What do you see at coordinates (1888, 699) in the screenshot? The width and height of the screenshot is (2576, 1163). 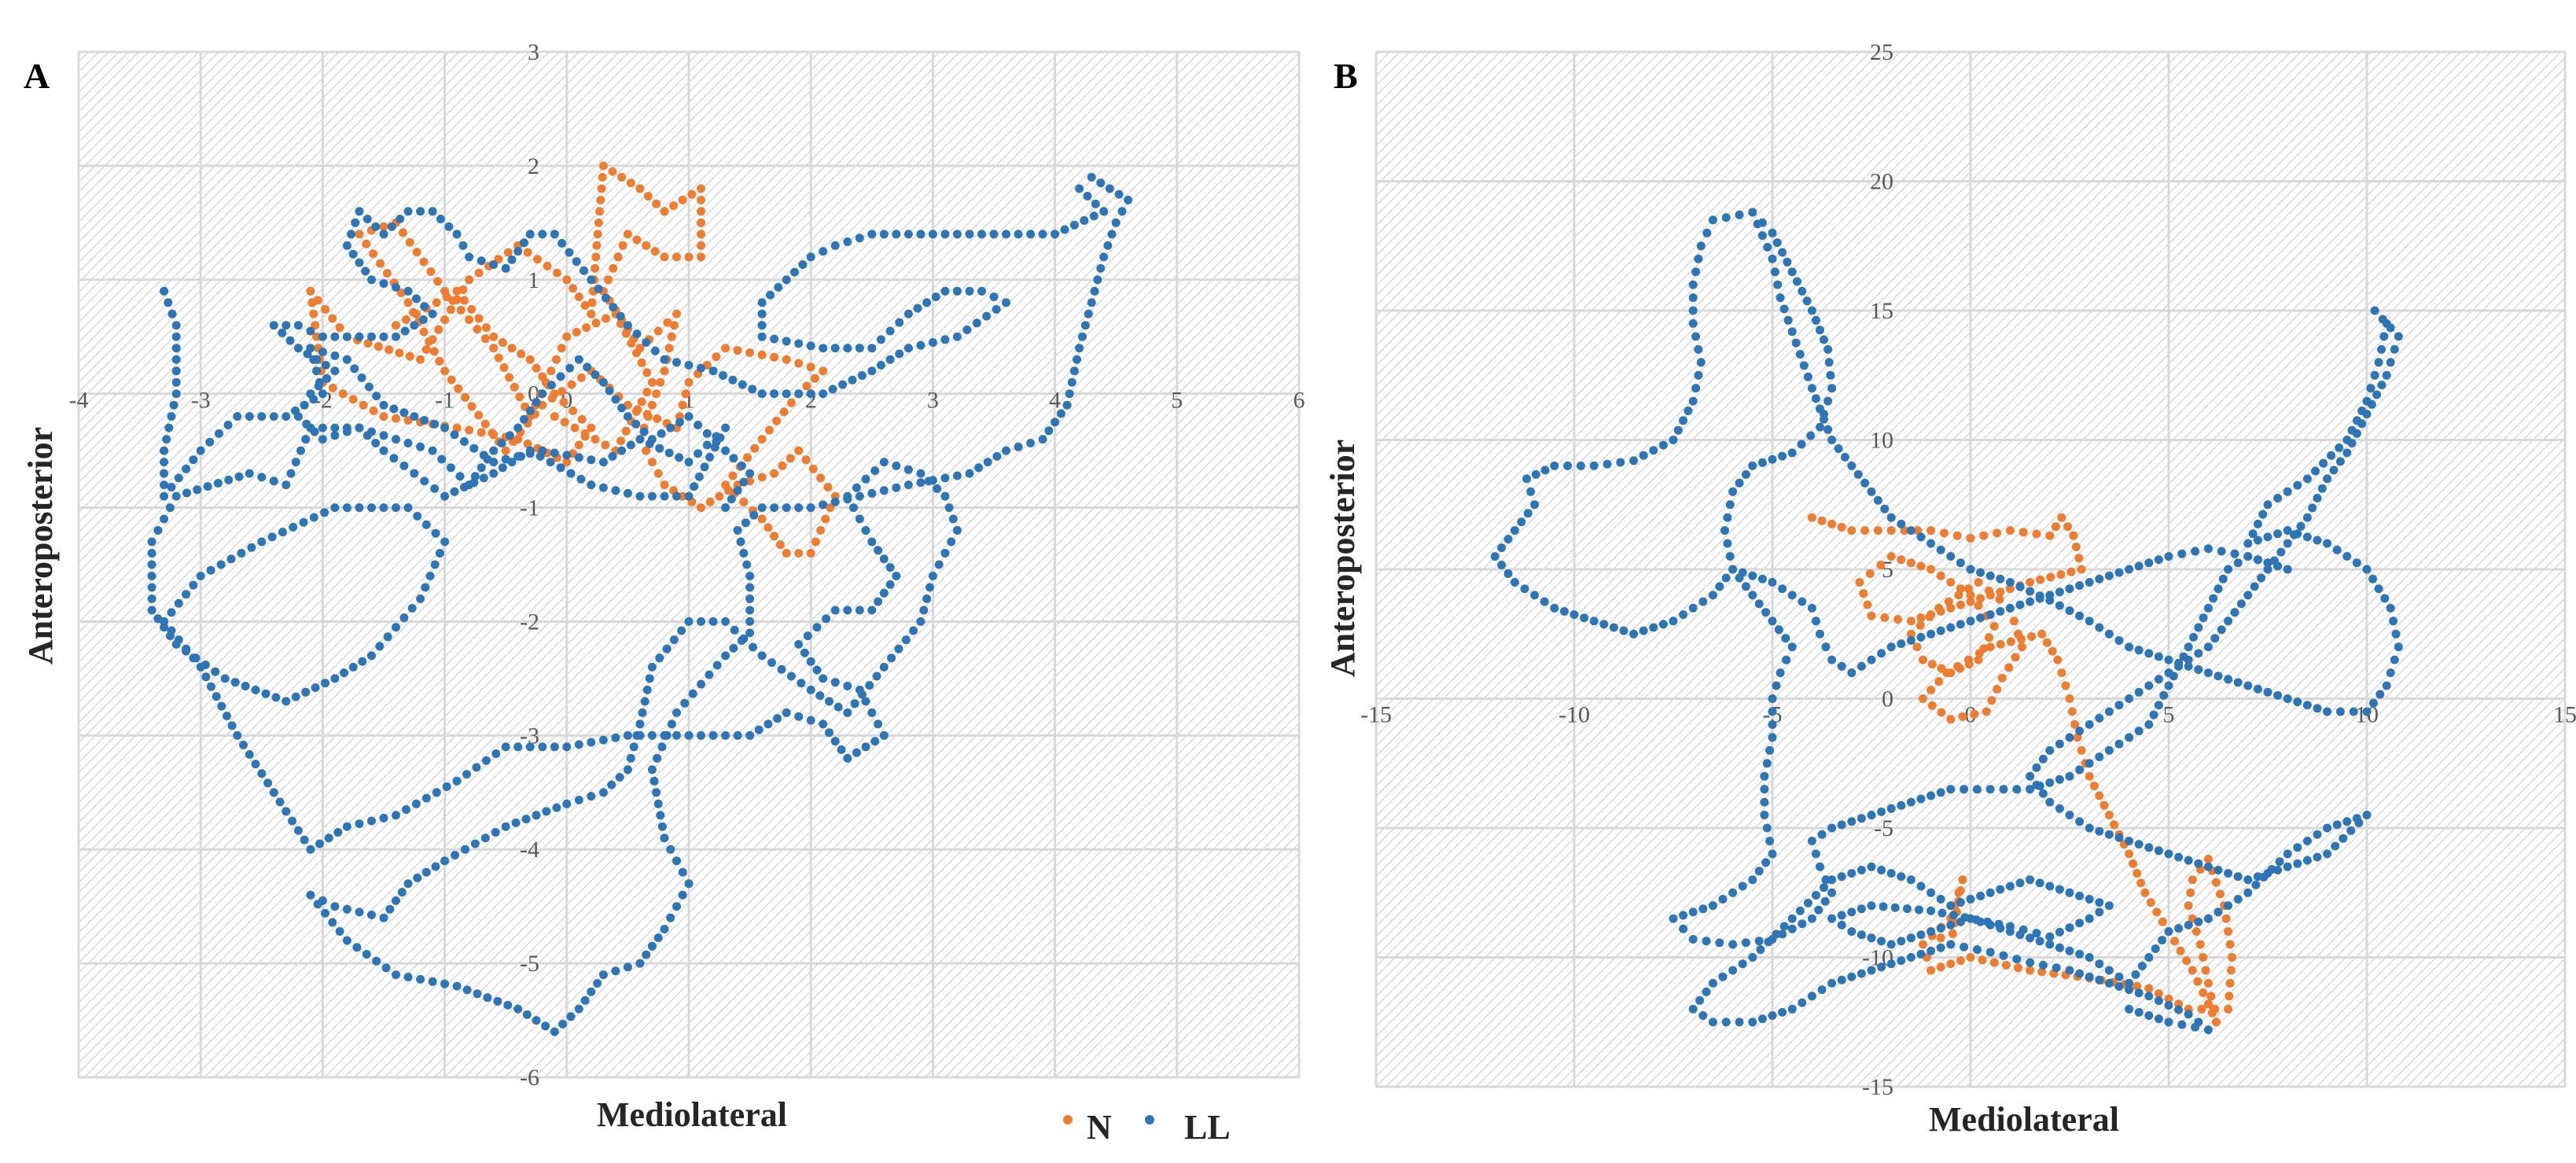 I see `y-tick-label: 0` at bounding box center [1888, 699].